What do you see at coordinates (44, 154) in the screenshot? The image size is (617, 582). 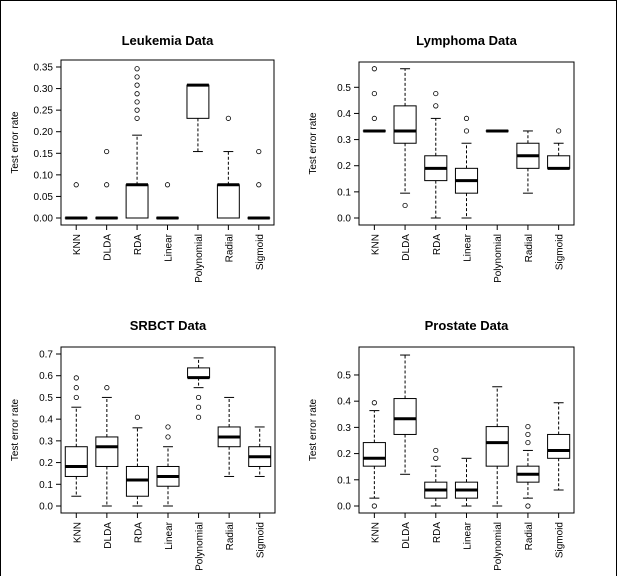 I see `y-tick-label: 0.15` at bounding box center [44, 154].